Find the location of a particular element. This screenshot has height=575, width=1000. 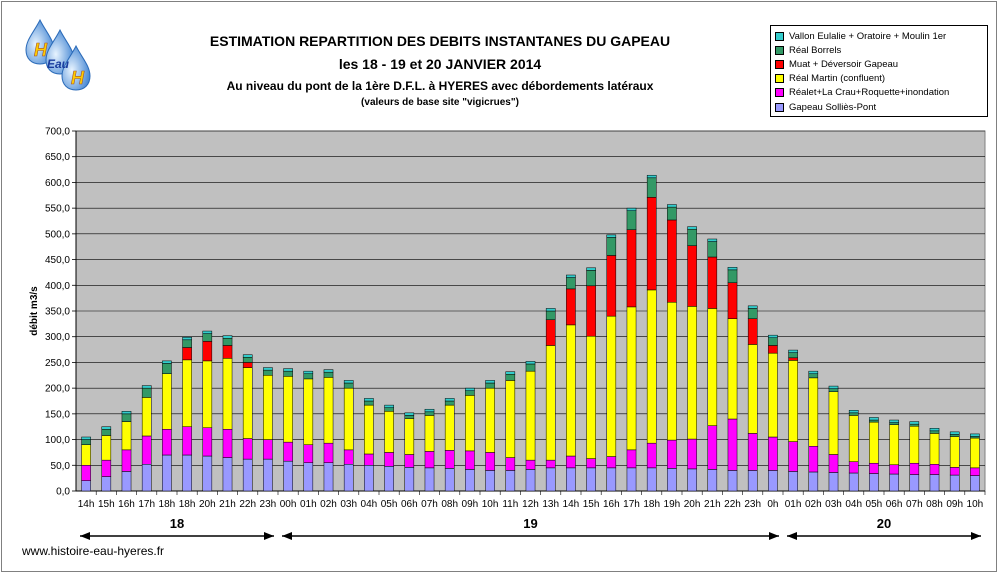

water-drop-icon is located at coordinates (76, 67).